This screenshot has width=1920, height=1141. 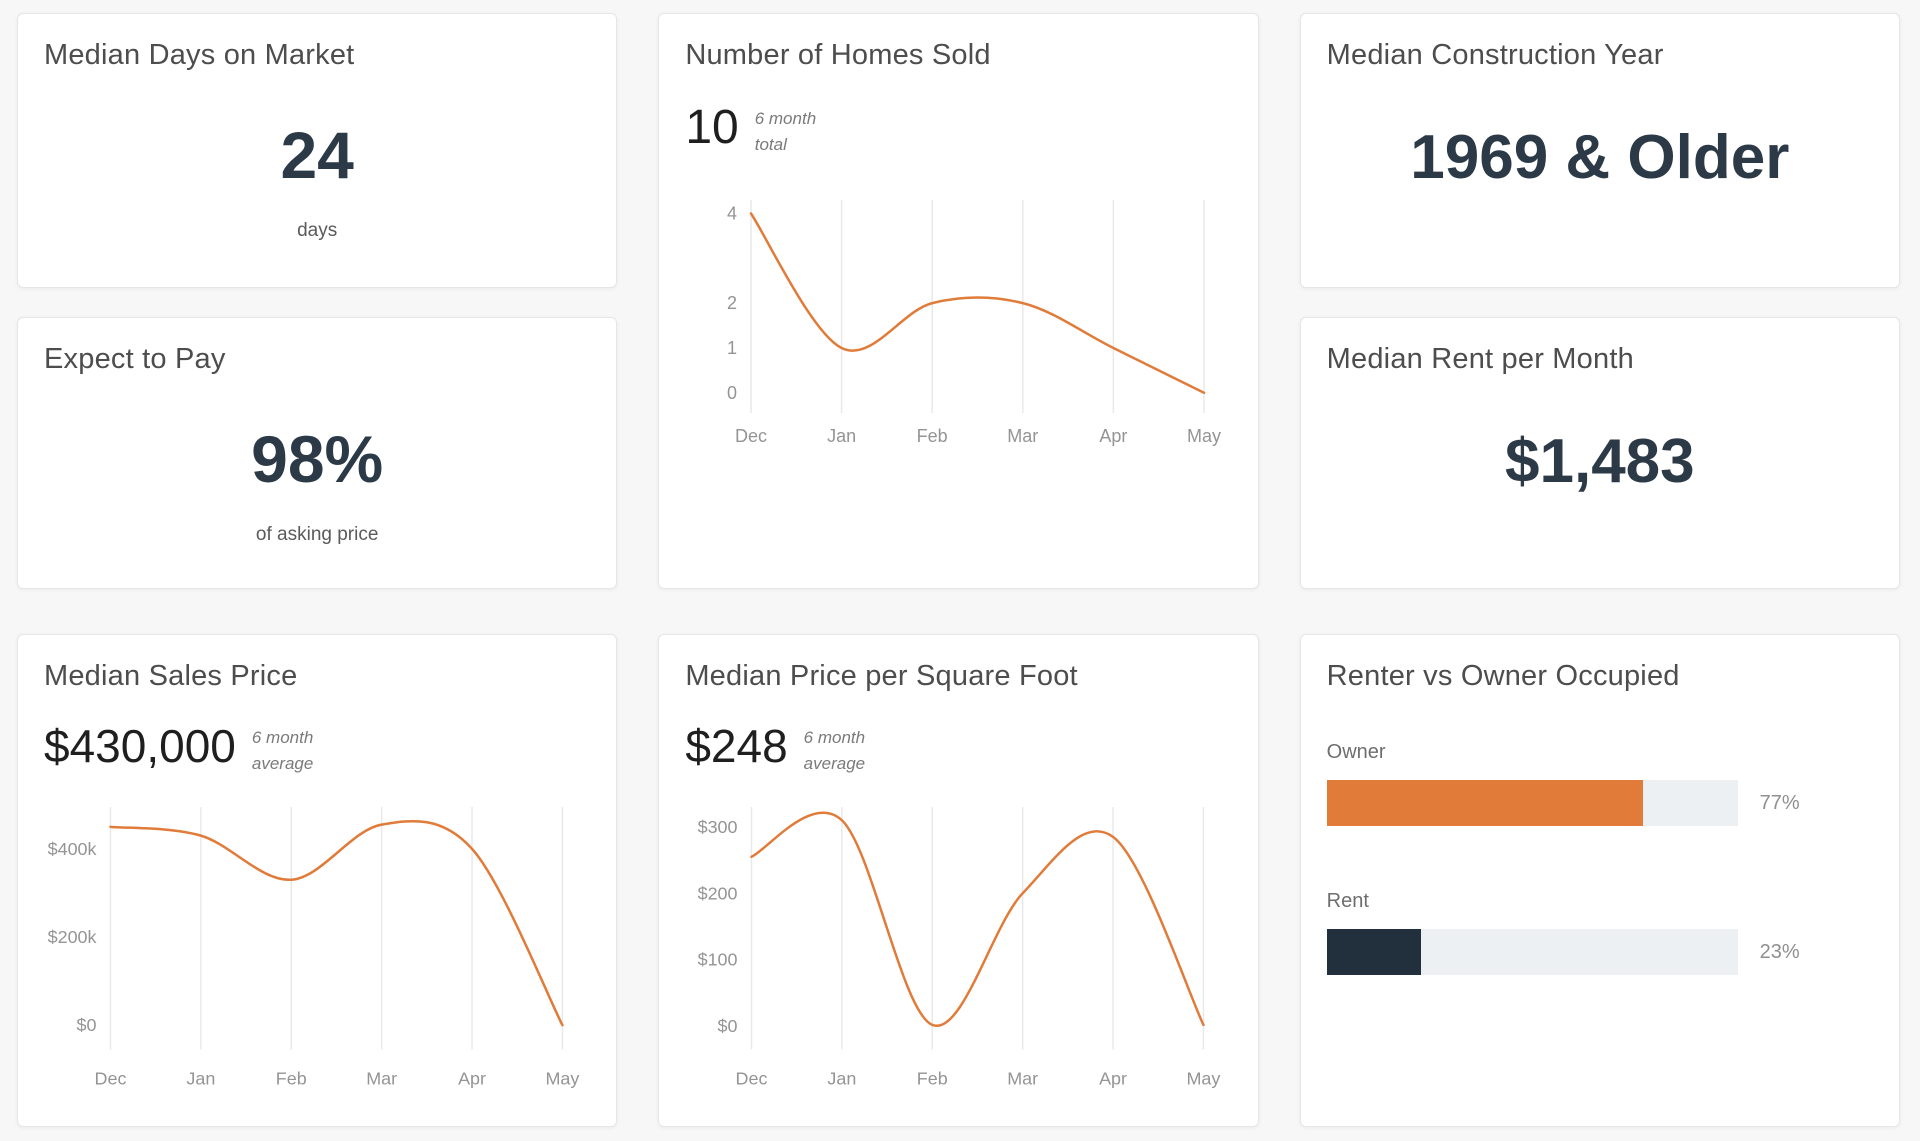 I want to click on sales-price-average: $430,000, so click(x=140, y=746).